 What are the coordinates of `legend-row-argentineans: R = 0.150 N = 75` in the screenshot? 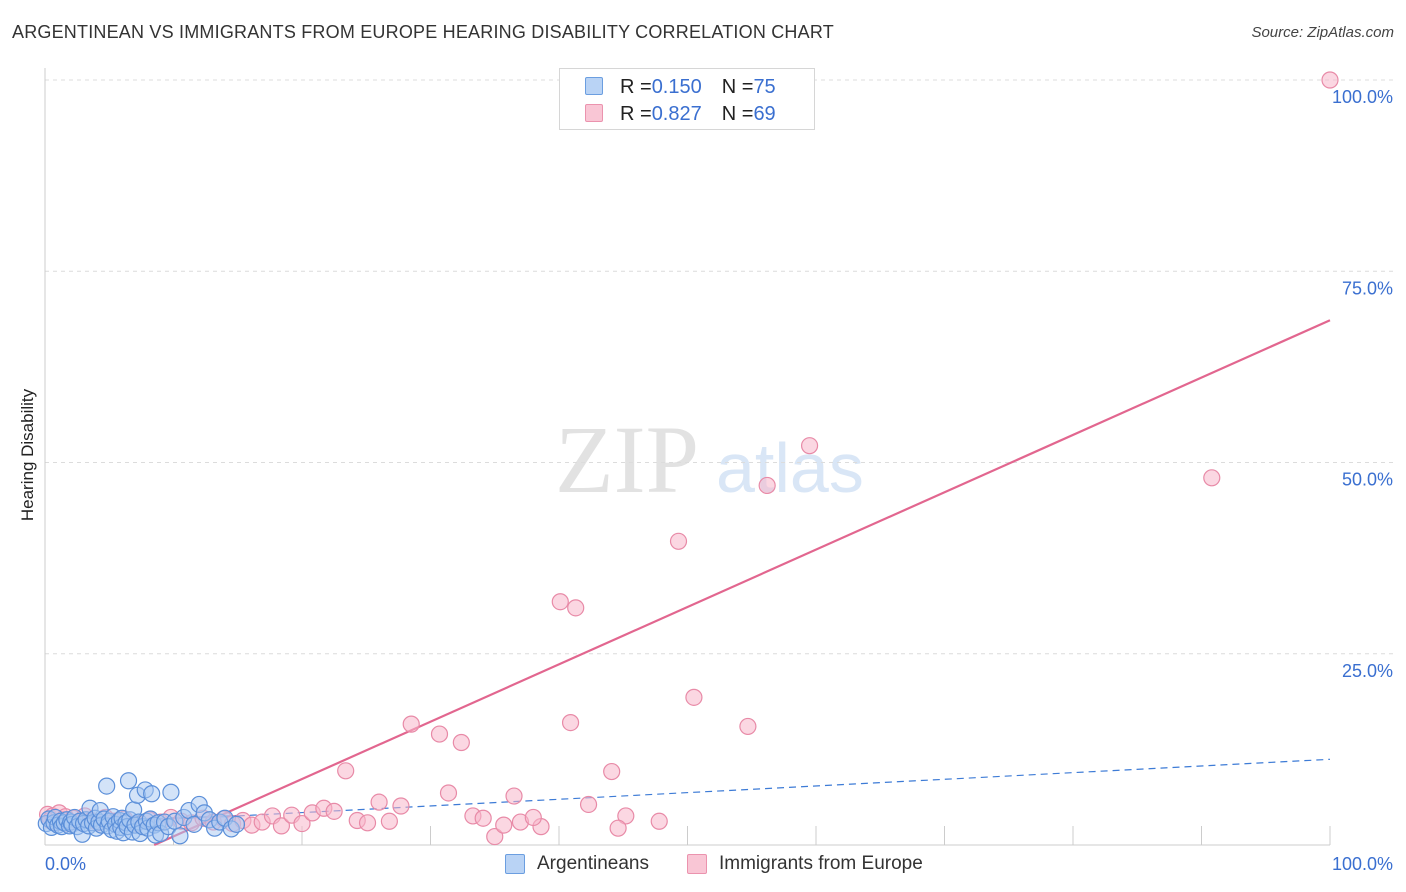 It's located at (680, 87).